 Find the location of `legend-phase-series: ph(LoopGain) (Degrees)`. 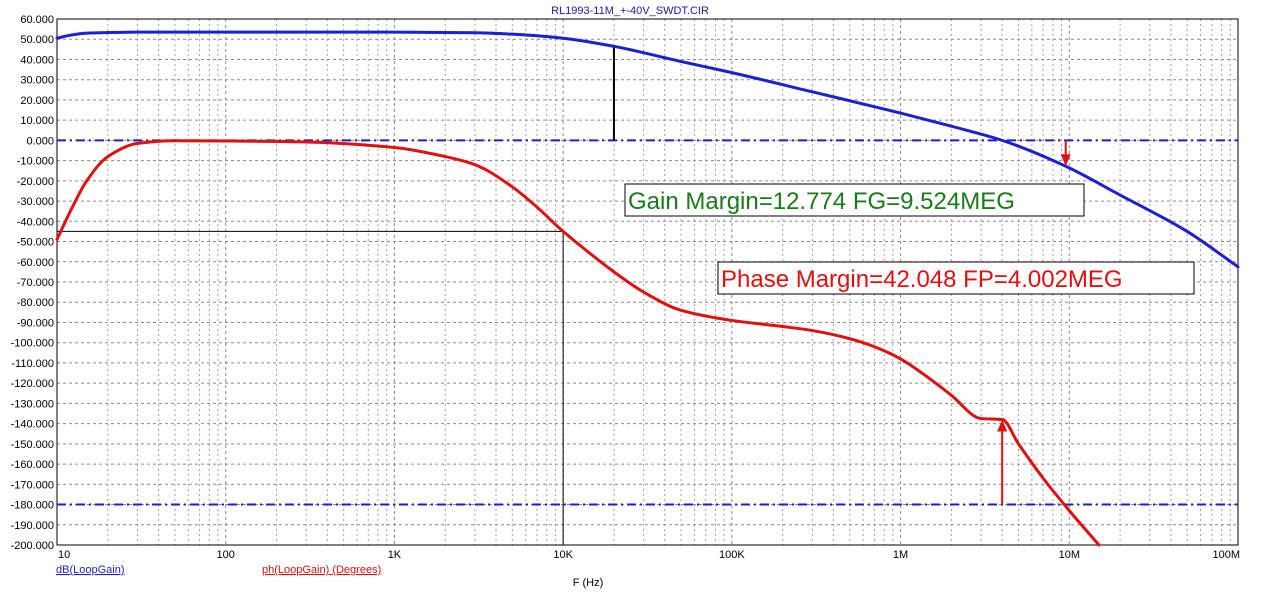

legend-phase-series: ph(LoopGain) (Degrees) is located at coordinates (321, 570).